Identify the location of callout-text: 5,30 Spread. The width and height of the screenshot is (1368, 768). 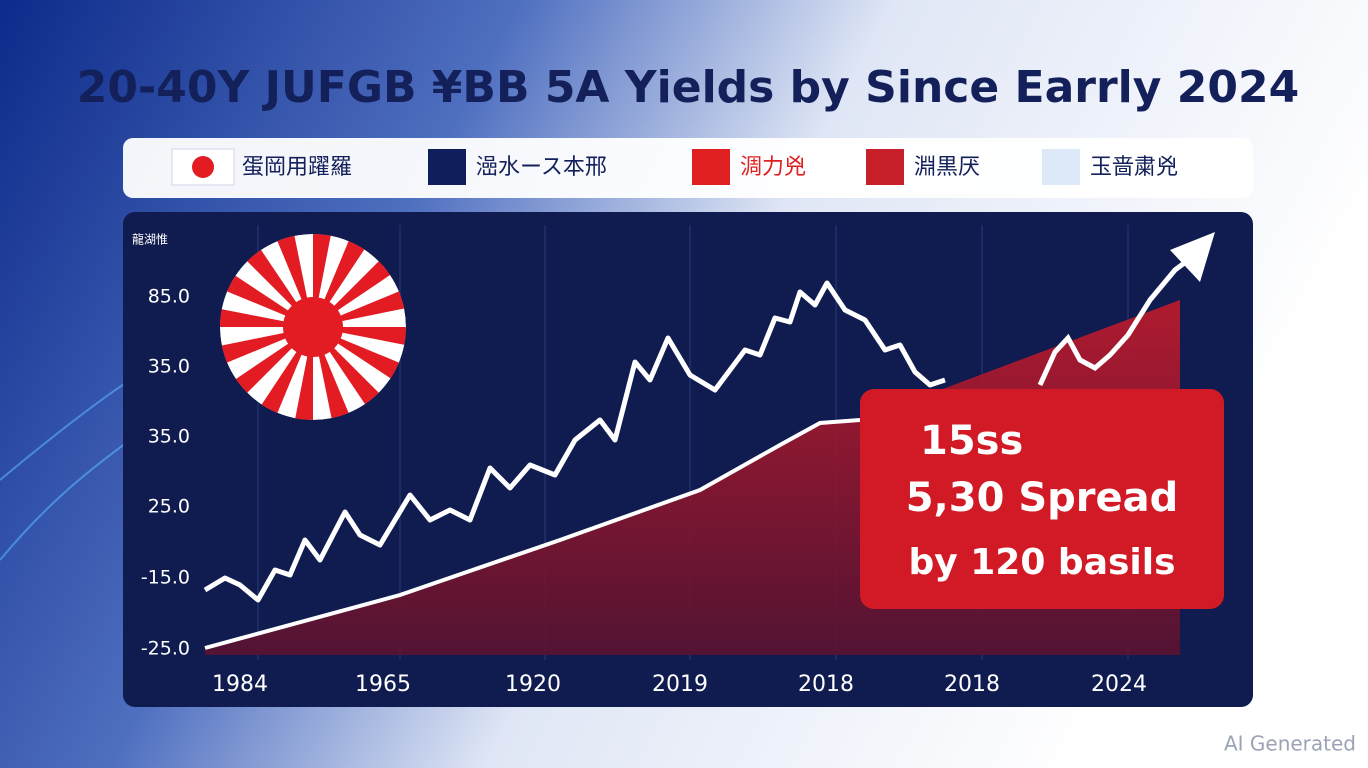
(1042, 498).